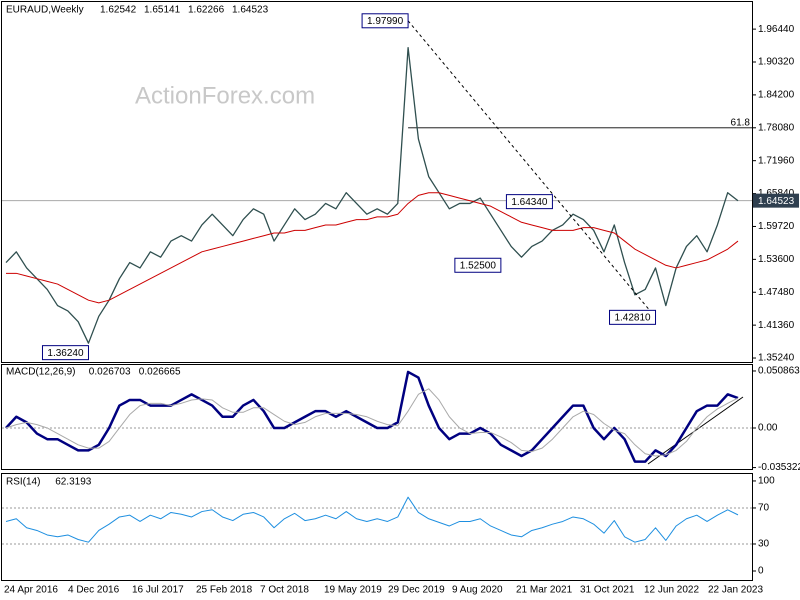 The image size is (800, 600). I want to click on annotation-label: 1.52500, so click(478, 265).